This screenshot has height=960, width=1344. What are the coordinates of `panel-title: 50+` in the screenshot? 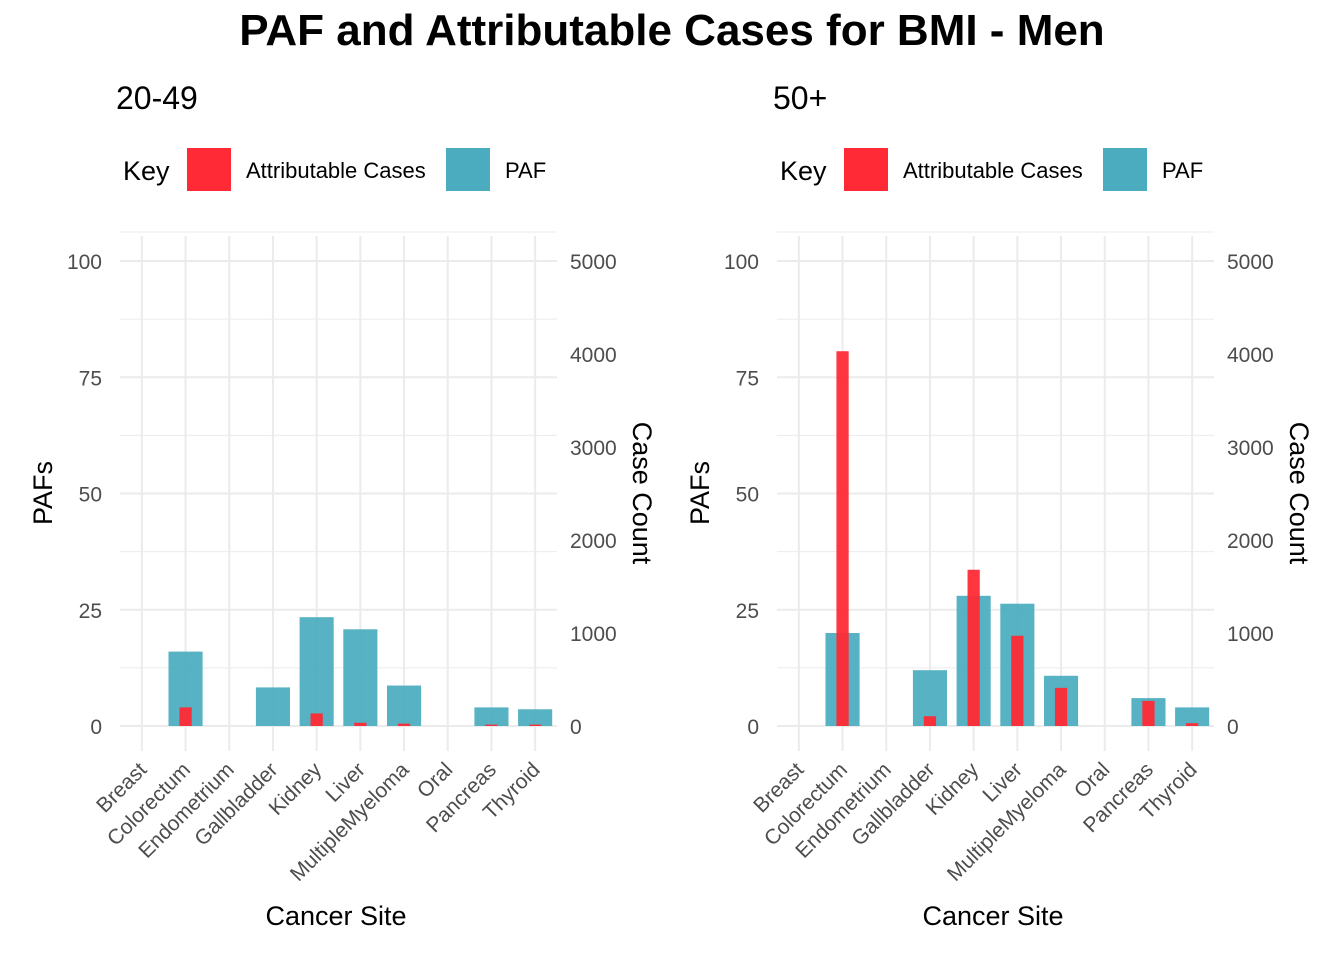 It's located at (800, 98).